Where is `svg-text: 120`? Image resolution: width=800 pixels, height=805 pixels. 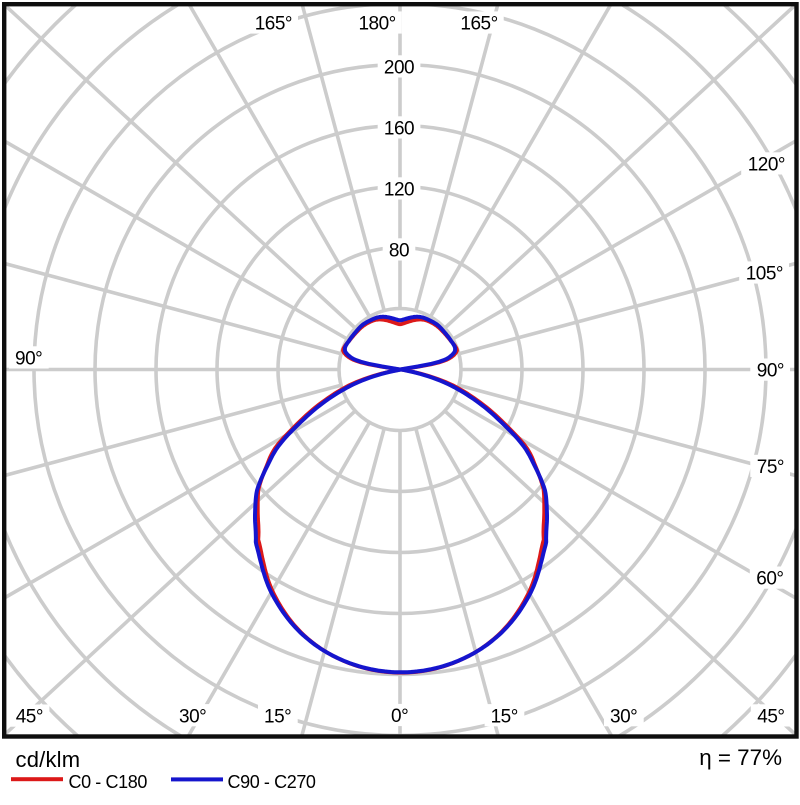 svg-text: 120 is located at coordinates (399, 190).